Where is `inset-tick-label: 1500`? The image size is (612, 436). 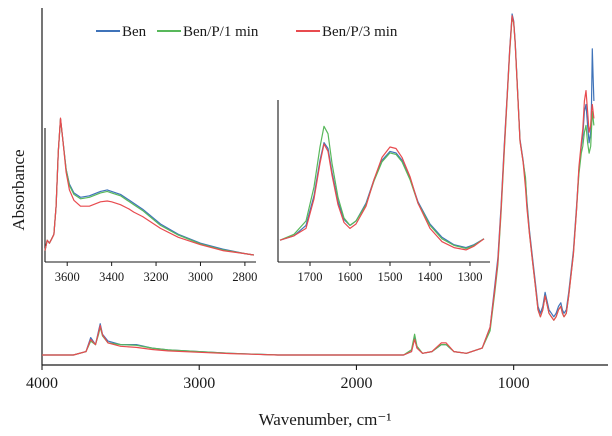
inset-tick-label: 1500 is located at coordinates (390, 277).